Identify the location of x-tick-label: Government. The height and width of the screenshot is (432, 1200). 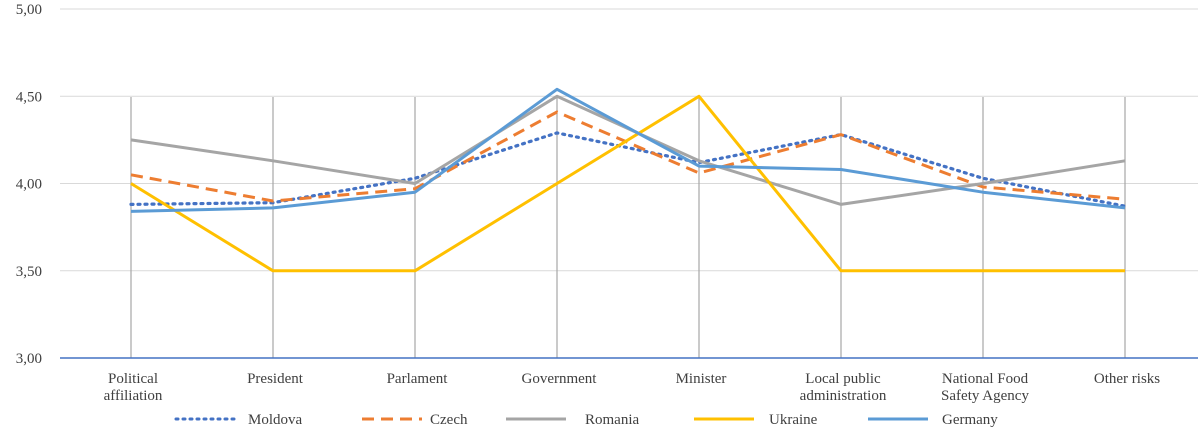
(560, 379).